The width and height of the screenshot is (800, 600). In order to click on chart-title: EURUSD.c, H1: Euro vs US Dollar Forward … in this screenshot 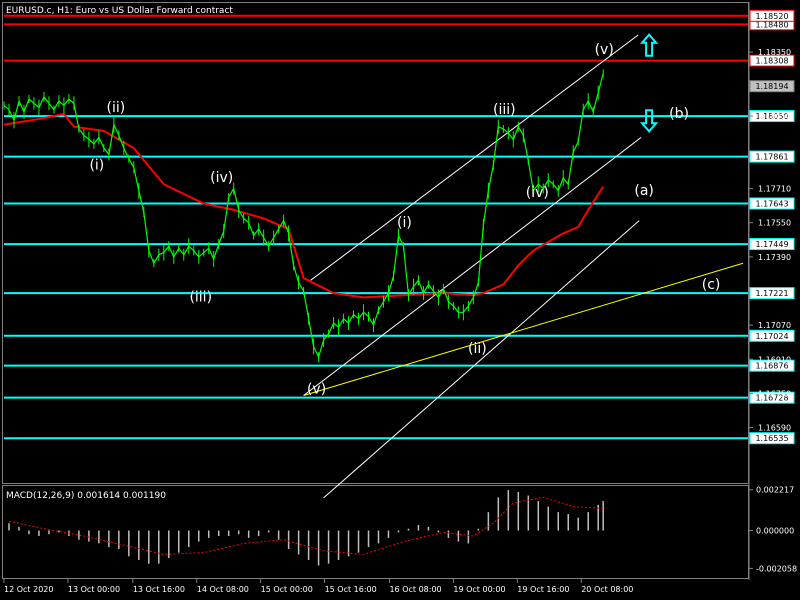, I will do `click(119, 11)`.